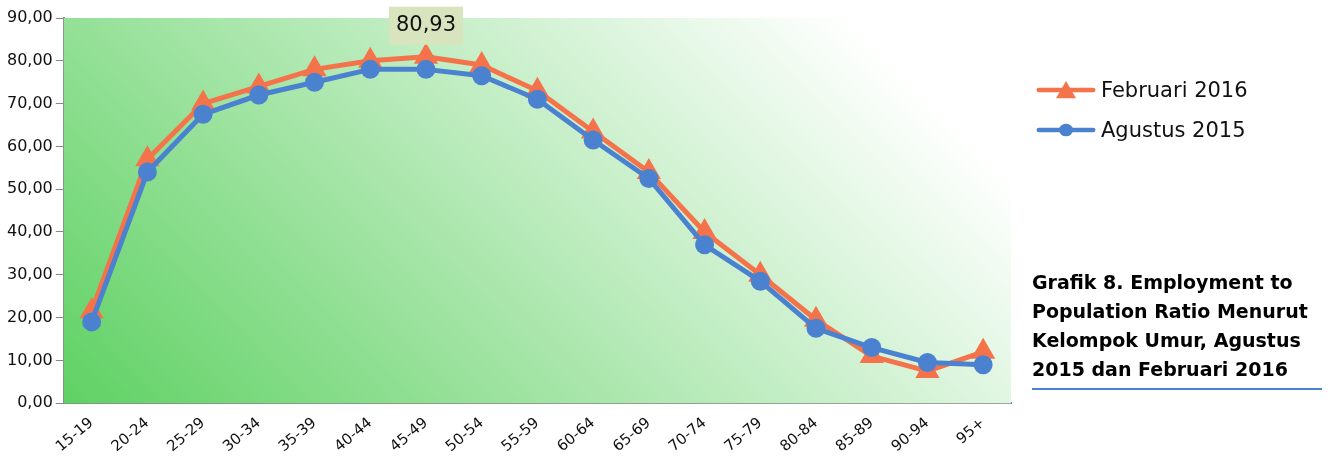  I want to click on text: Grafik 8. Employment to Population Ratio Menurut Kelompok Umur, Agustus 2015 dan Februari 2016, so click(1177, 329).